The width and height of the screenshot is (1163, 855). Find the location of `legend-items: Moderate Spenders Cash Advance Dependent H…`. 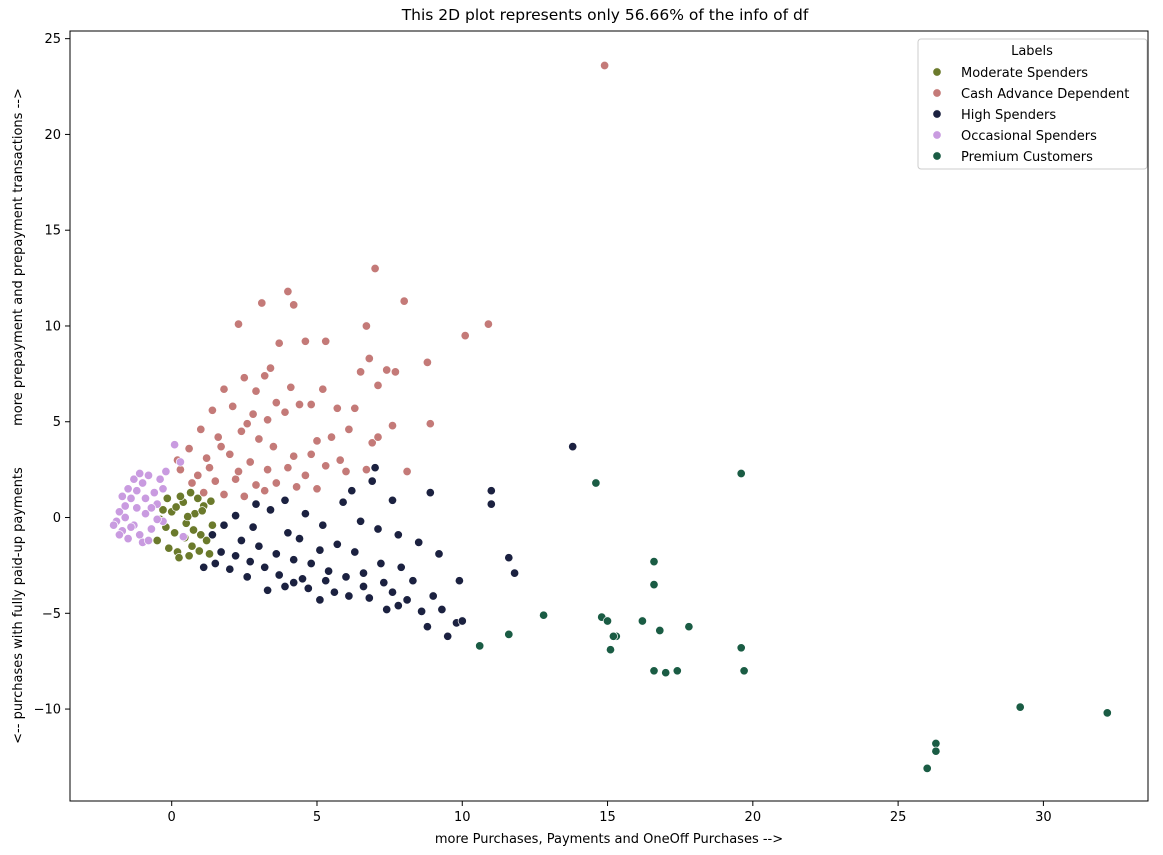

legend-items: Moderate Spenders Cash Advance Dependent H… is located at coordinates (1030, 115).